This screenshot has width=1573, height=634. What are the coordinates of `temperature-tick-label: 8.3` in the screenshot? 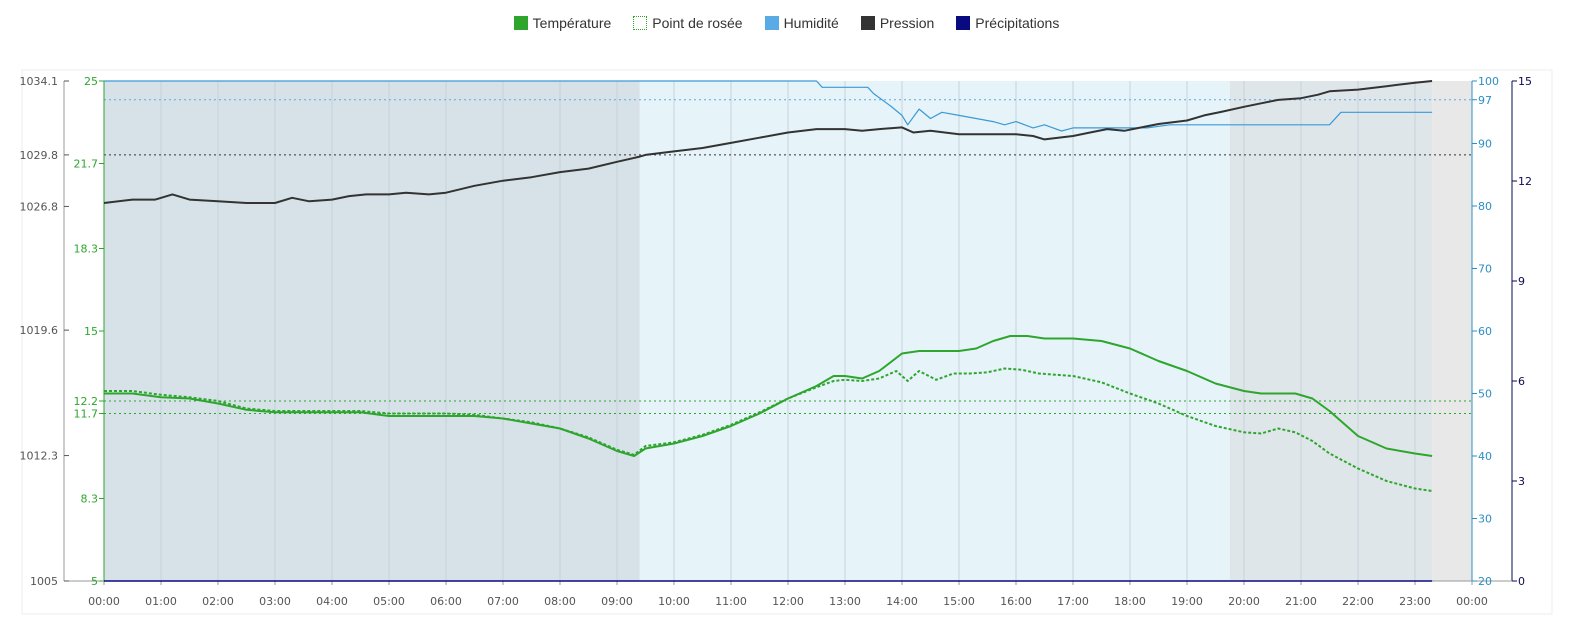 It's located at (90, 499).